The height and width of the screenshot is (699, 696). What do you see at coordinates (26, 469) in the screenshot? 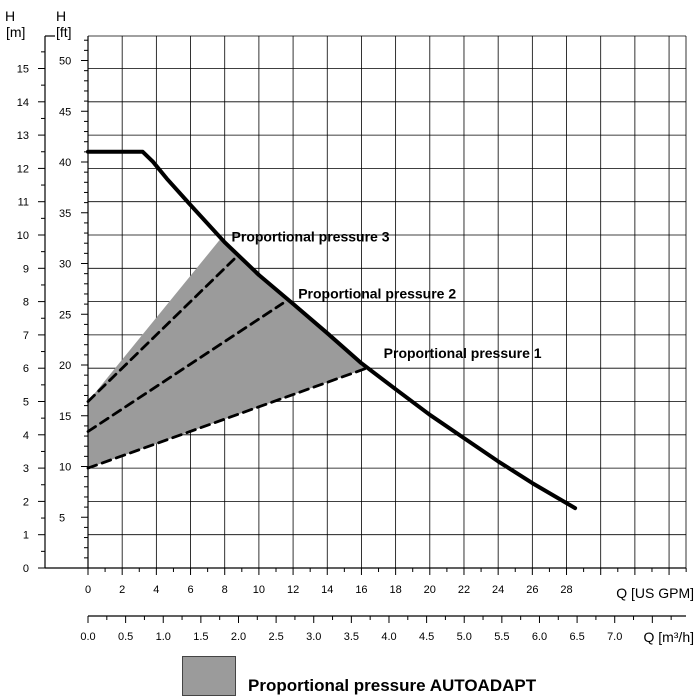
I see `tick-label-m: 3` at bounding box center [26, 469].